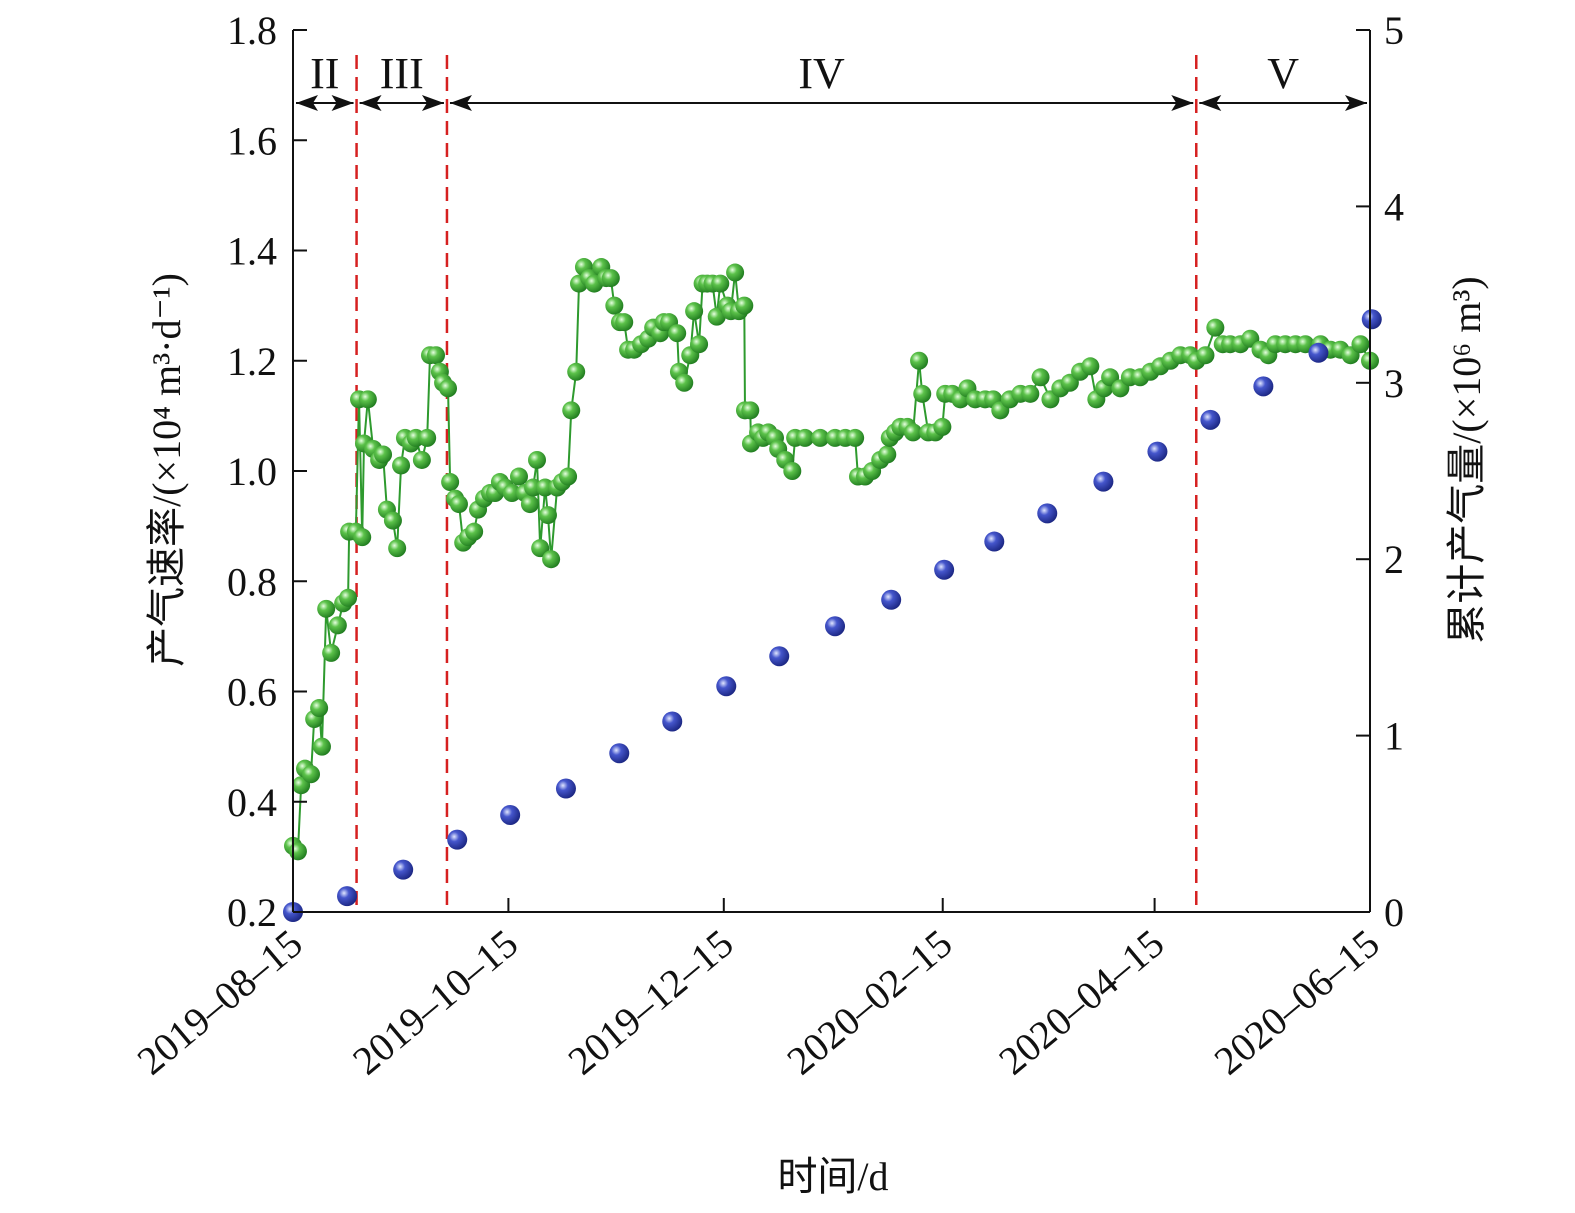  I want to click on y-left-tick-label: 0.8, so click(252, 581).